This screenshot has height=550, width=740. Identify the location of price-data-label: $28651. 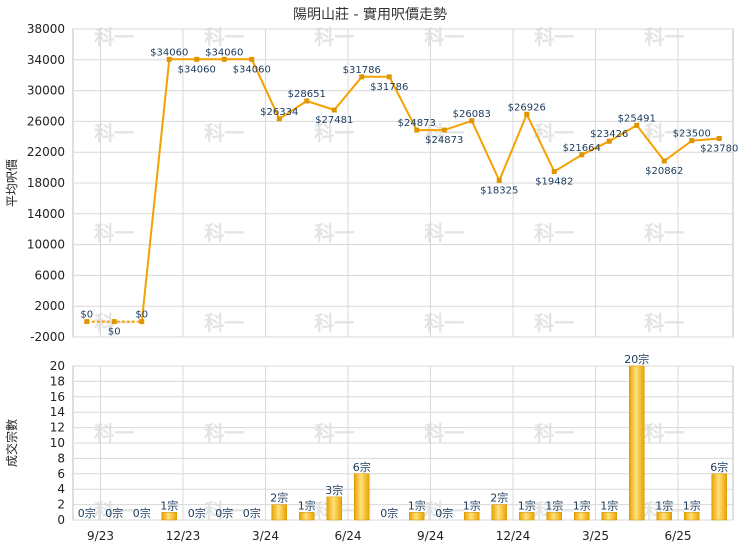
(307, 94).